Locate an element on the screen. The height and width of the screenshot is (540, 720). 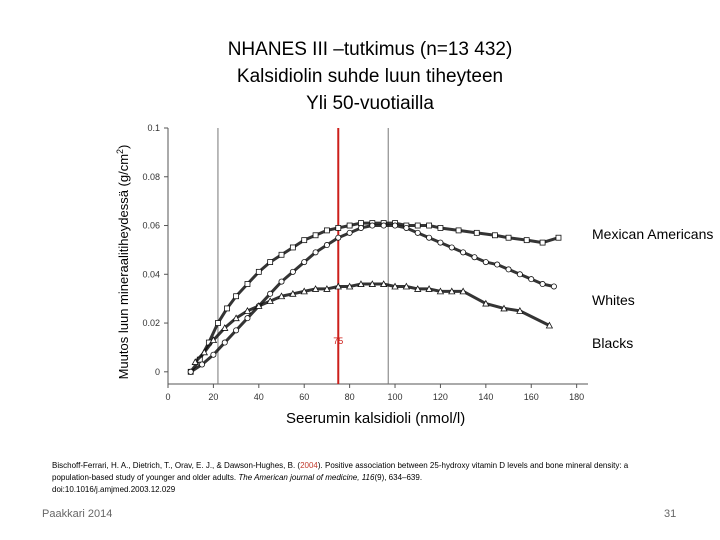
x-tick-label: 180 is located at coordinates (576, 397).